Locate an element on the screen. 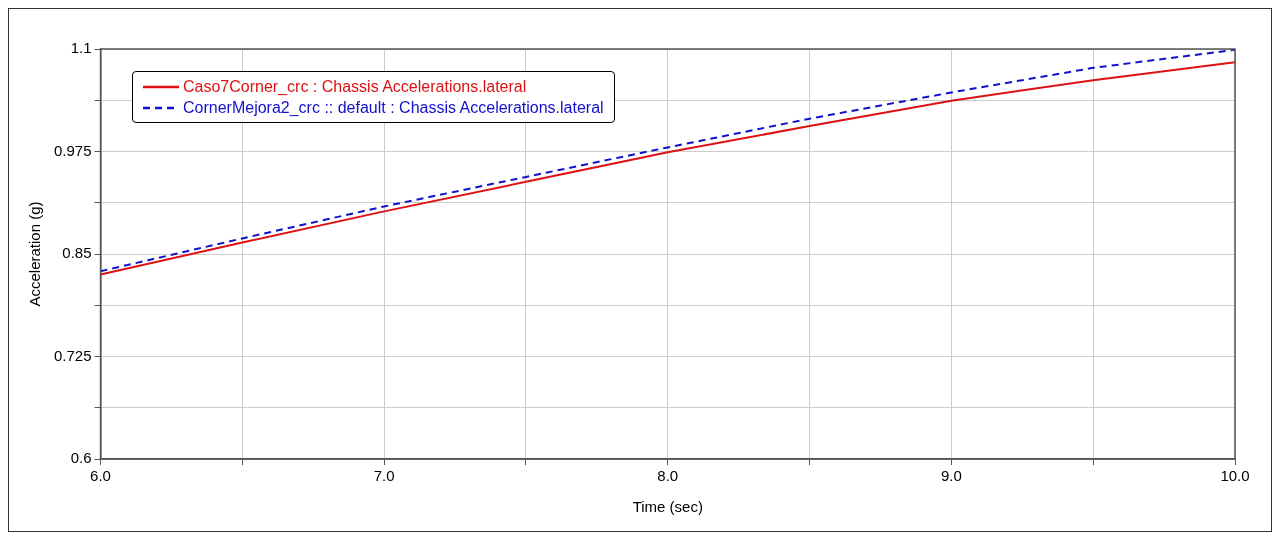 The width and height of the screenshot is (1284, 544). y-axis-title: Acceleration (g) is located at coordinates (35, 254).